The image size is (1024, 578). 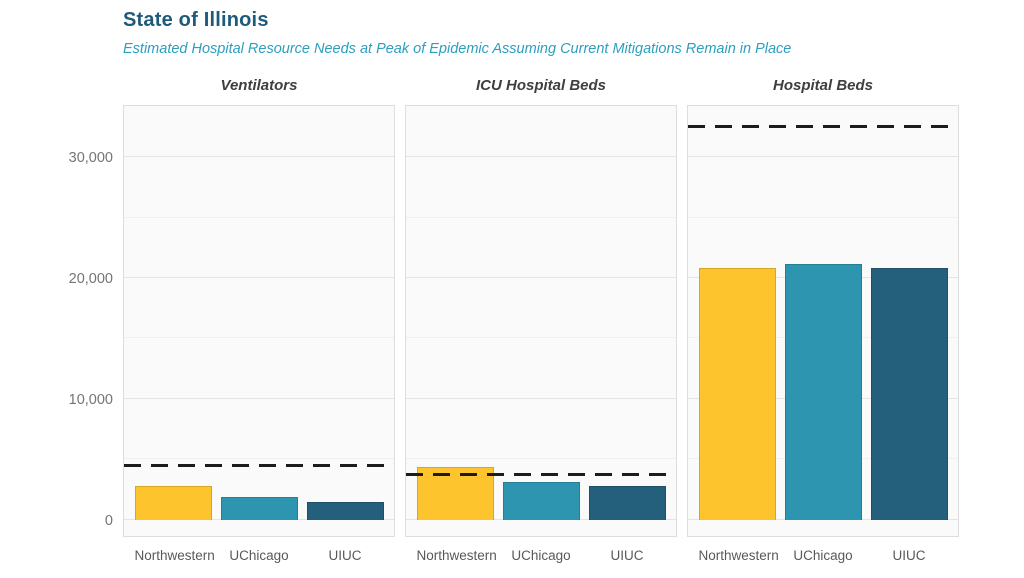 I want to click on y-tick-label: 10,000, so click(x=90, y=399).